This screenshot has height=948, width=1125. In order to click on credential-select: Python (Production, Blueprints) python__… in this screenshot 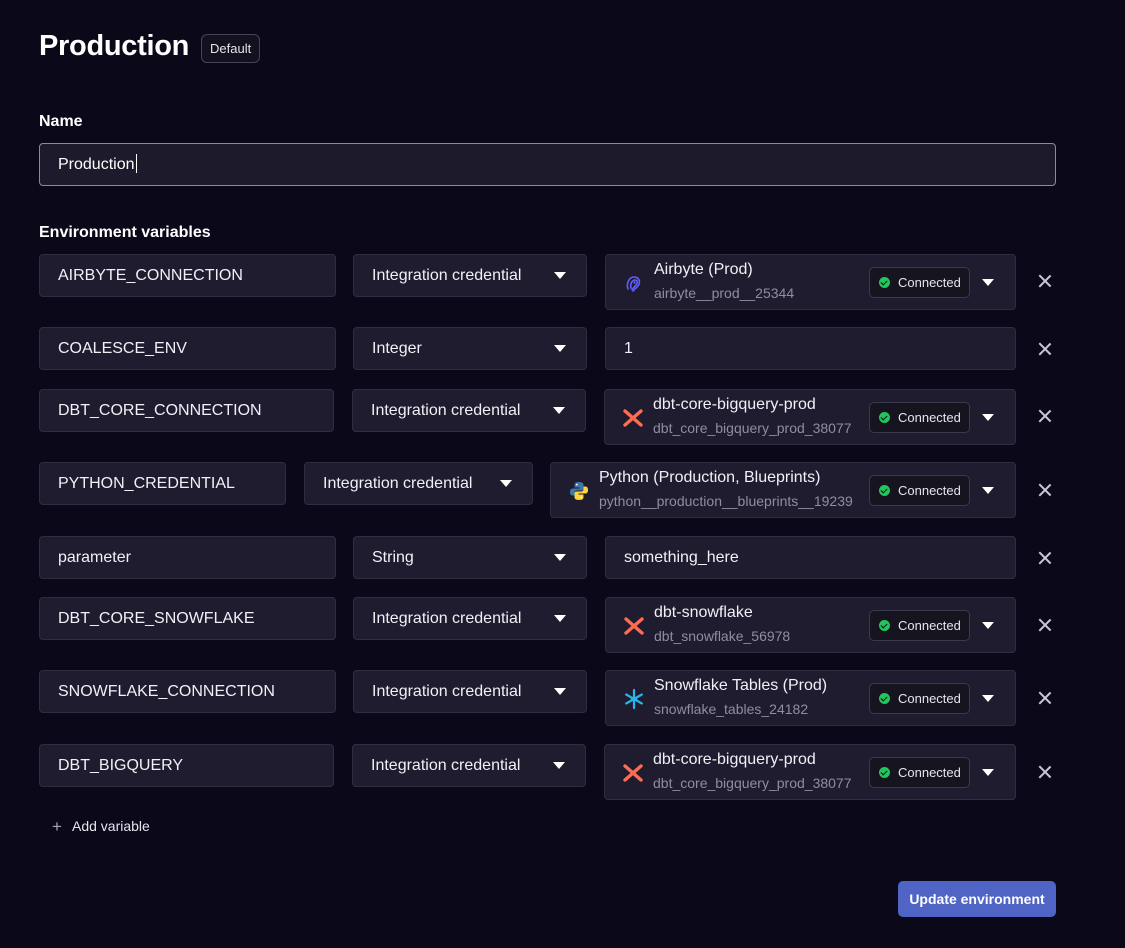, I will do `click(783, 490)`.